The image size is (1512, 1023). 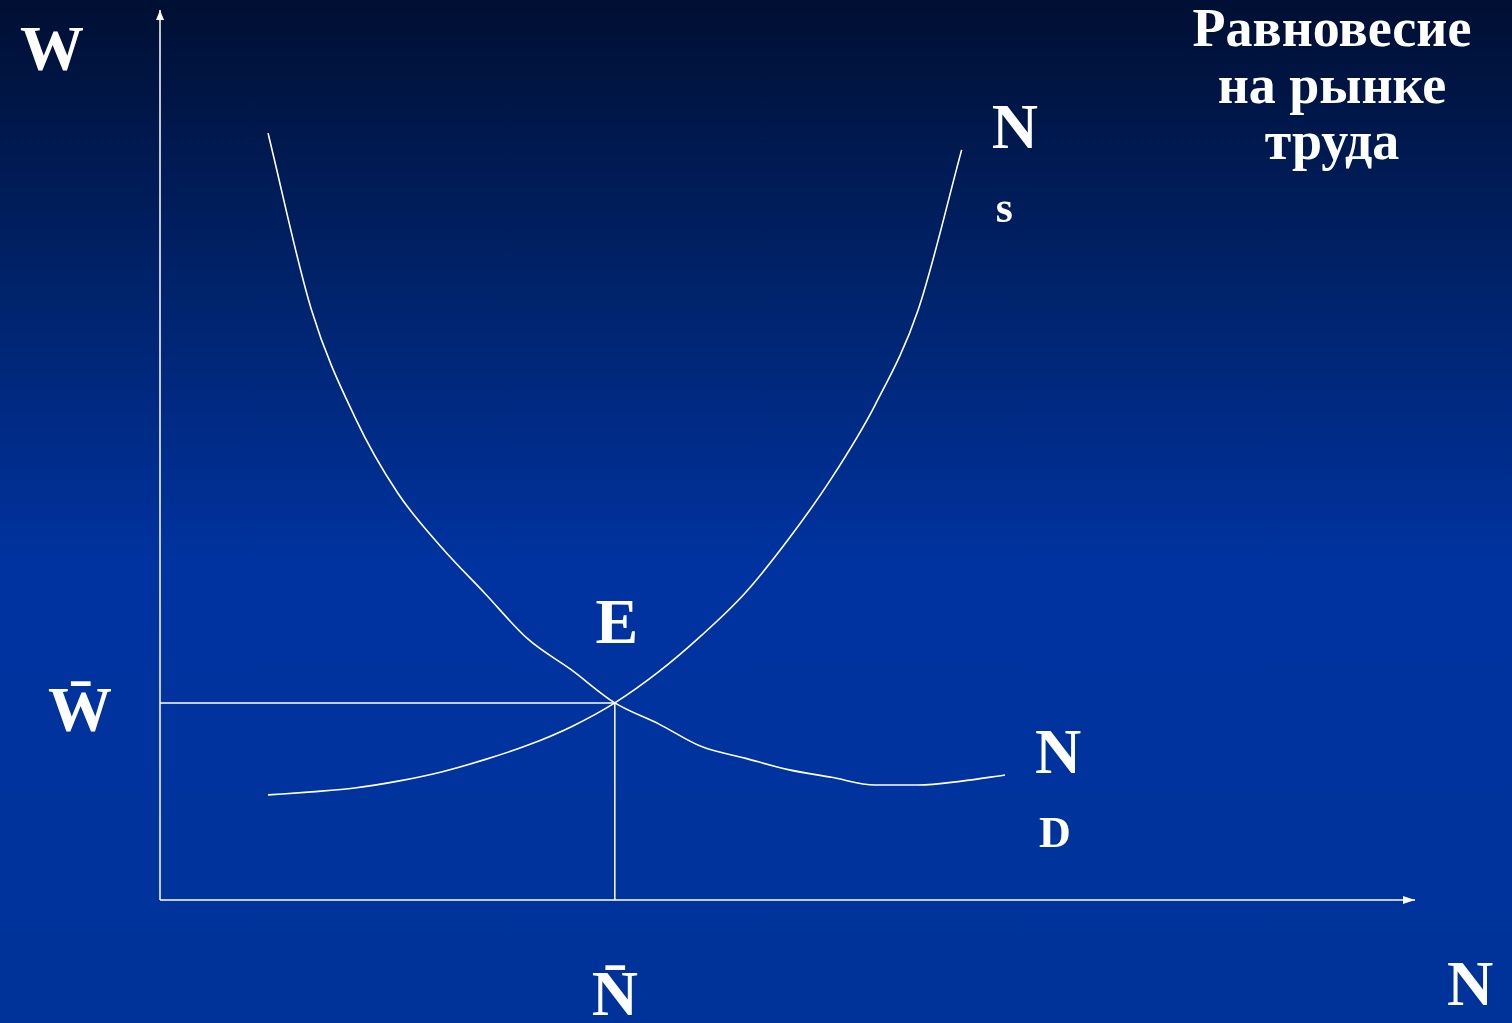 I want to click on text: Равновесие на рынке труда, so click(x=1332, y=86).